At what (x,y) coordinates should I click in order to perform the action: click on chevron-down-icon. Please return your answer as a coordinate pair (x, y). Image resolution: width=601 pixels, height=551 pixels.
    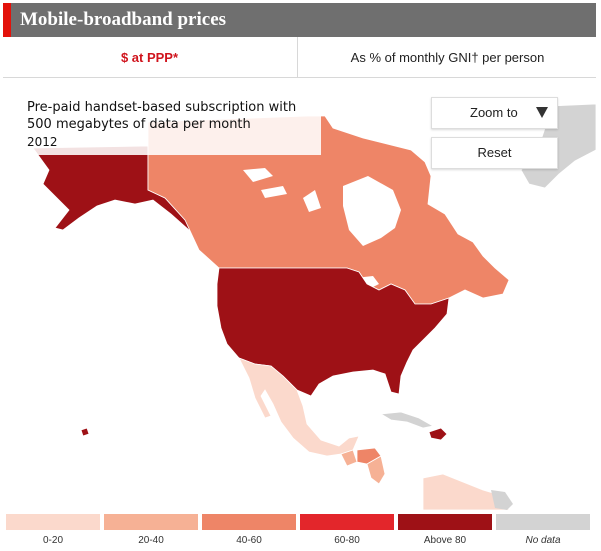
    Looking at the image, I should click on (542, 112).